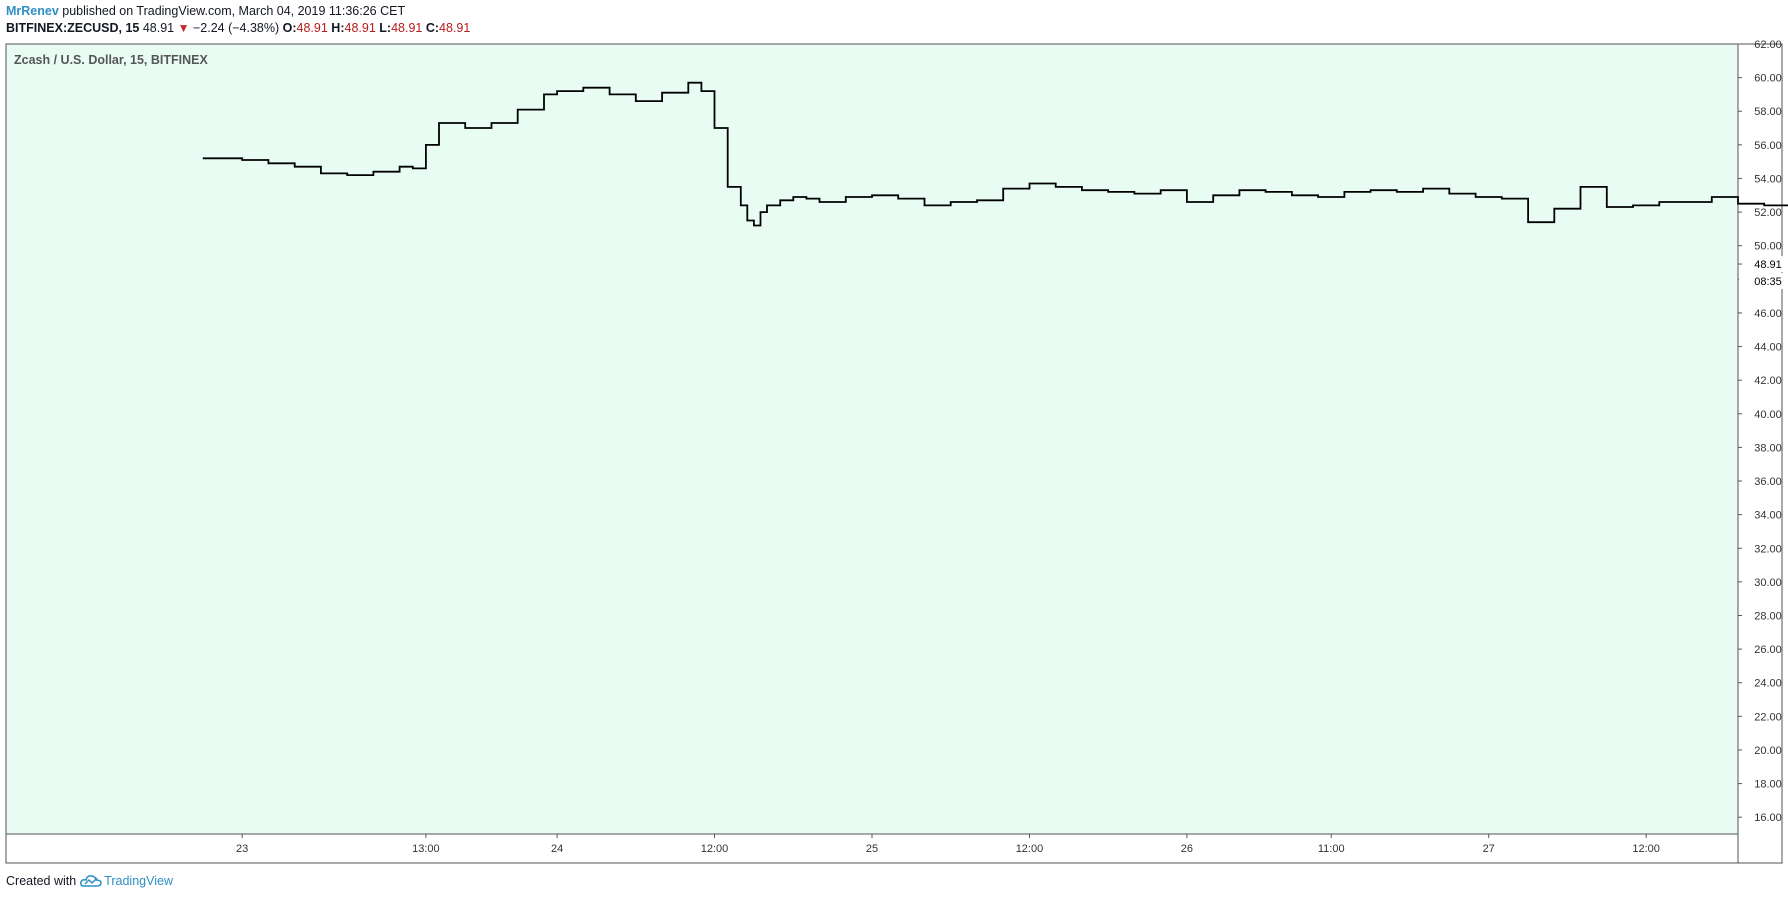  What do you see at coordinates (1768, 265) in the screenshot?
I see `price-tag-label: 48.91` at bounding box center [1768, 265].